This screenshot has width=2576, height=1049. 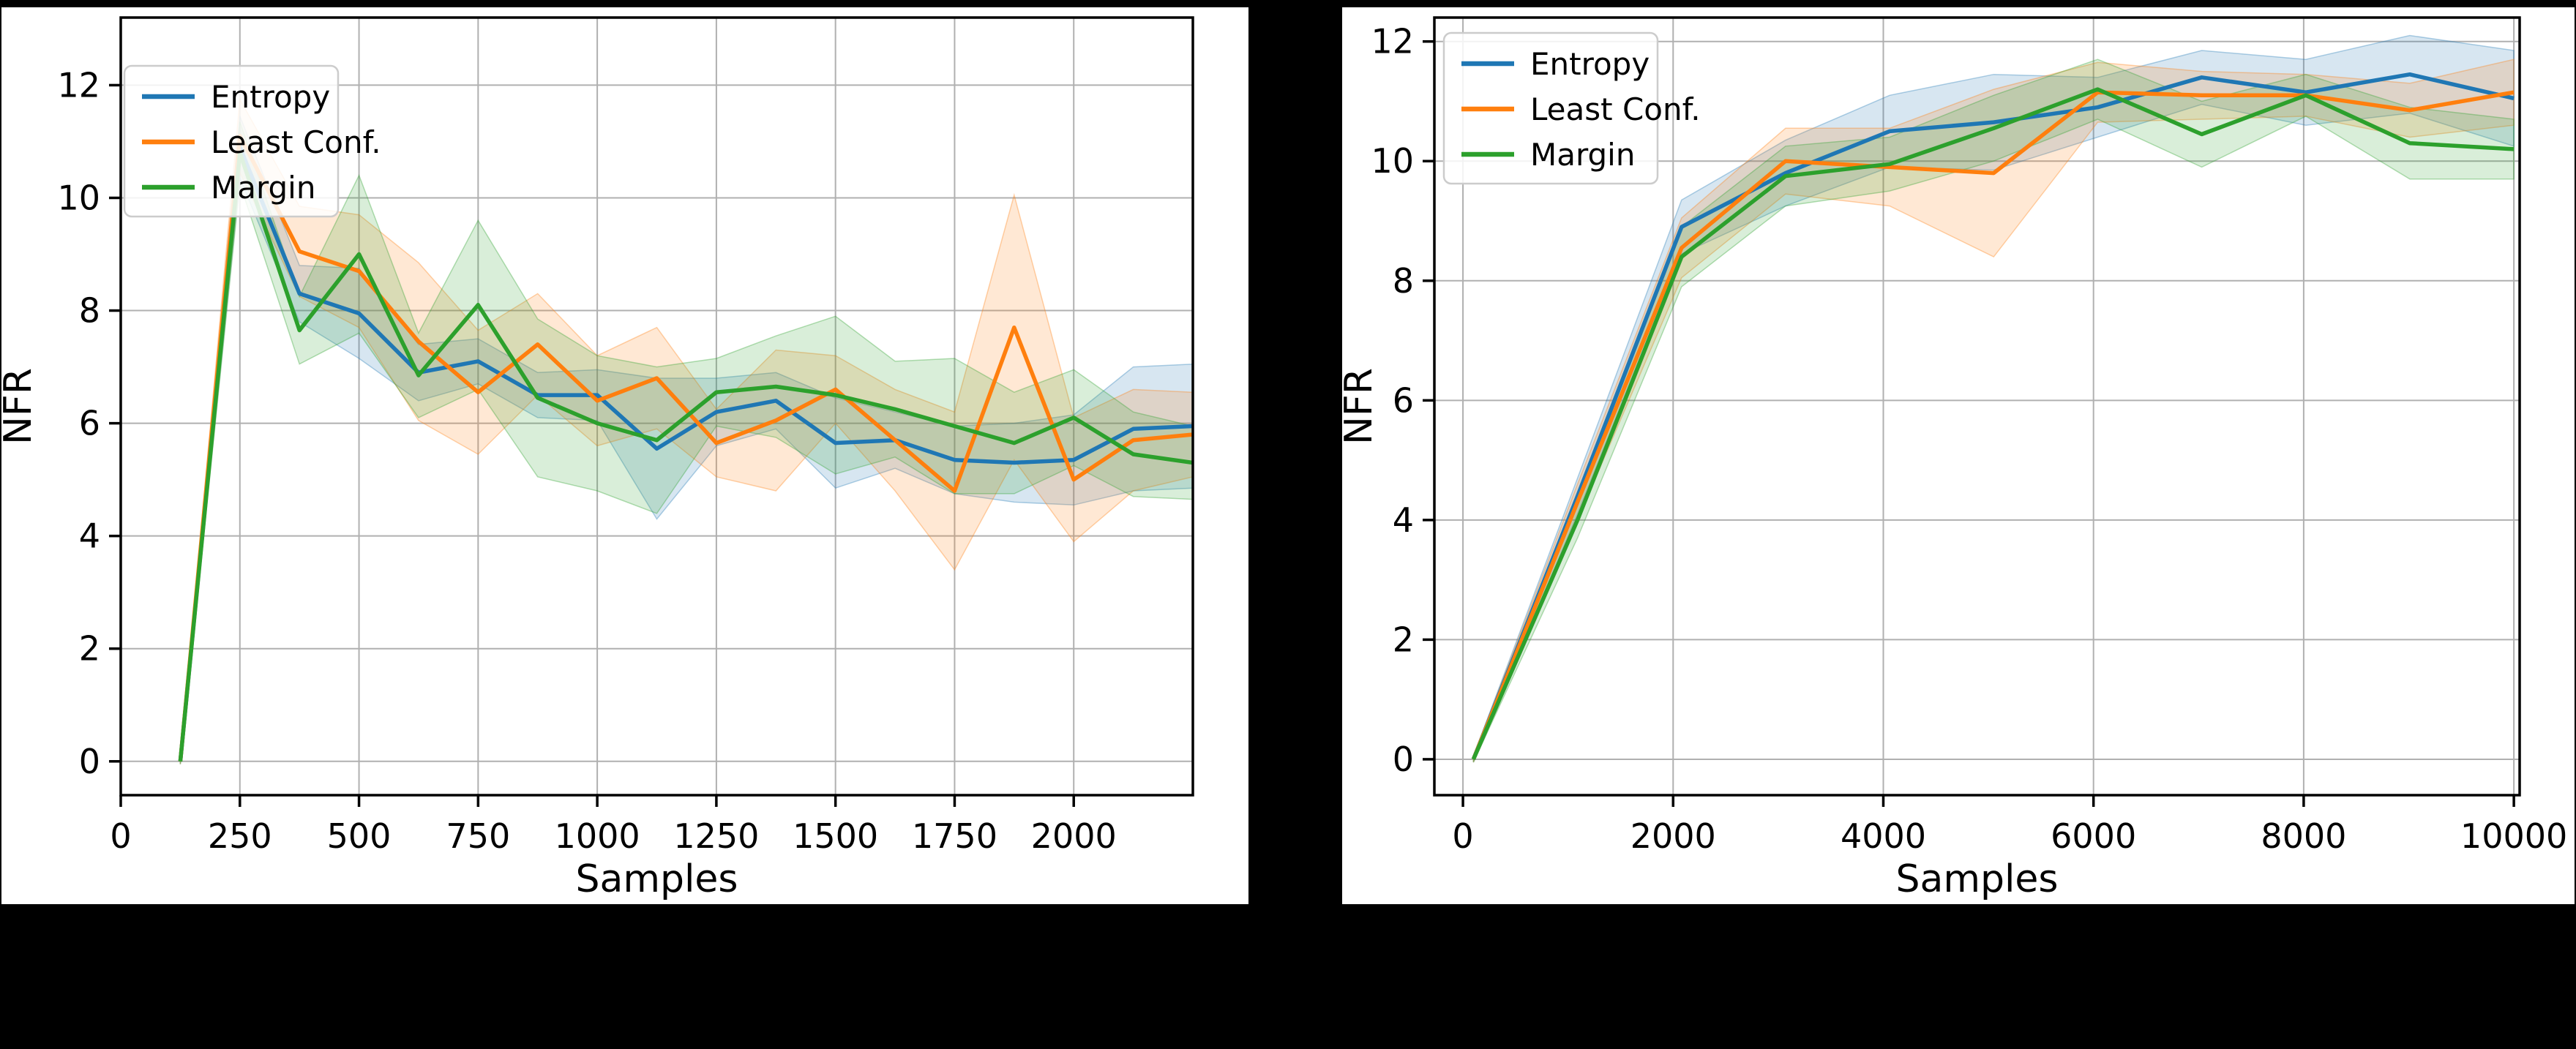 I want to click on x-tick-label-1000: 1000, so click(x=597, y=836).